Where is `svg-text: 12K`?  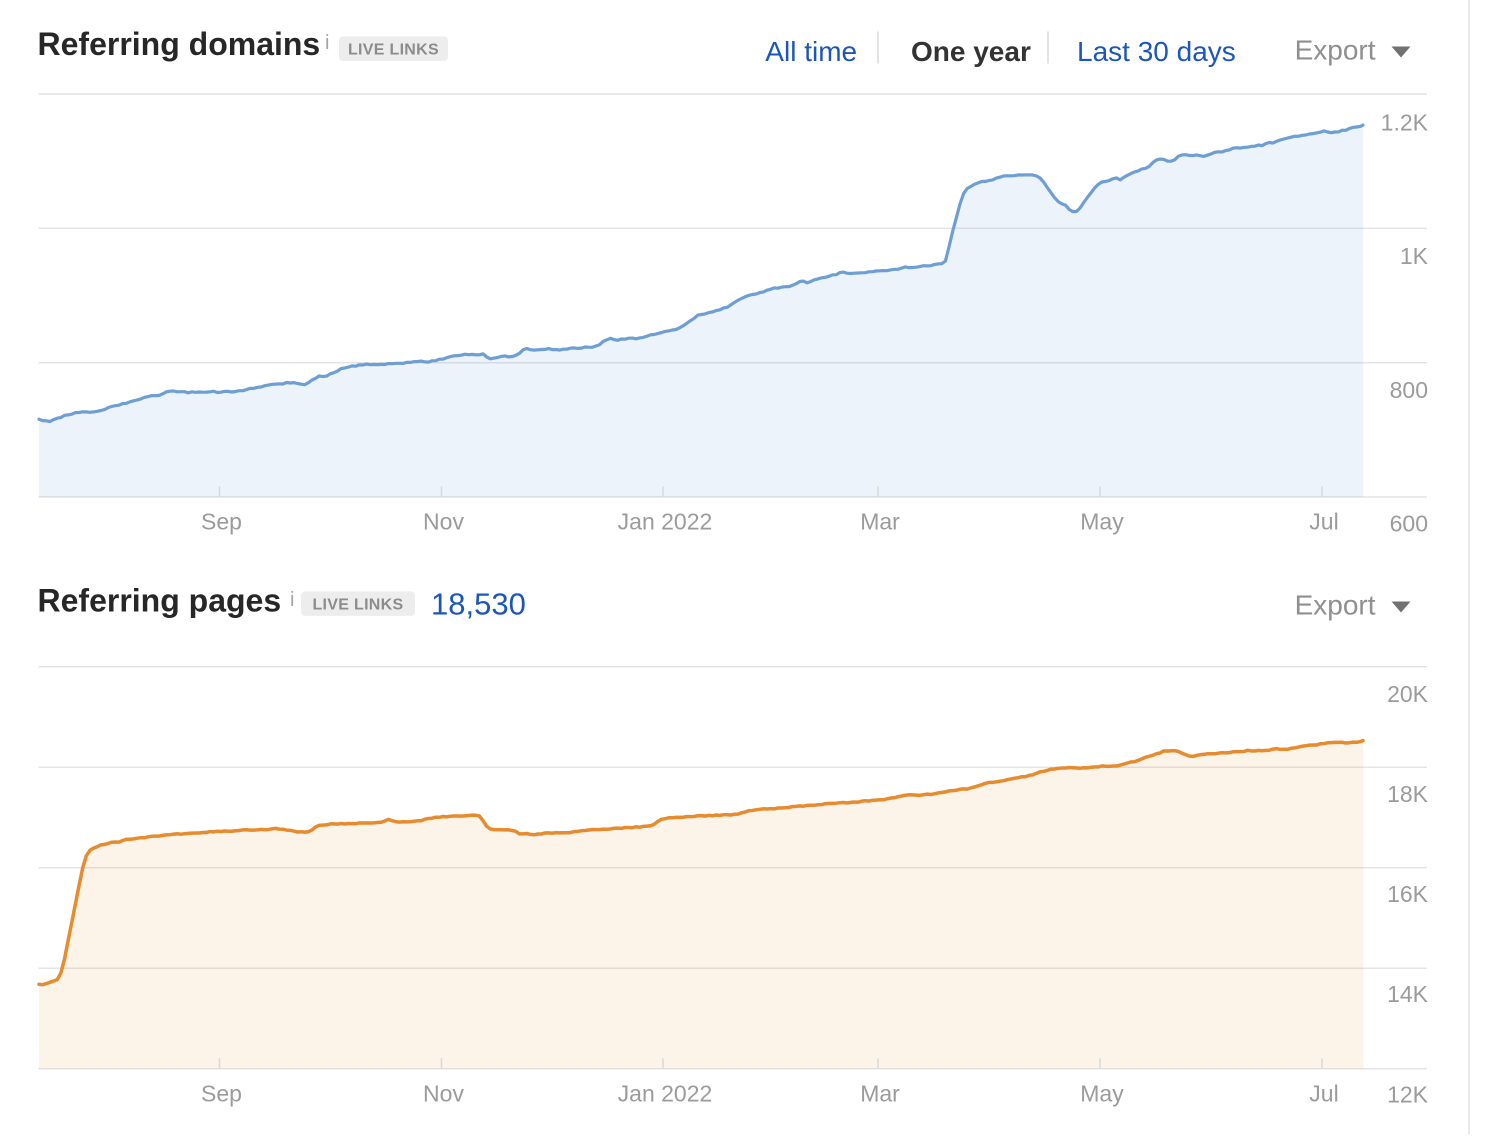
svg-text: 12K is located at coordinates (1408, 1095).